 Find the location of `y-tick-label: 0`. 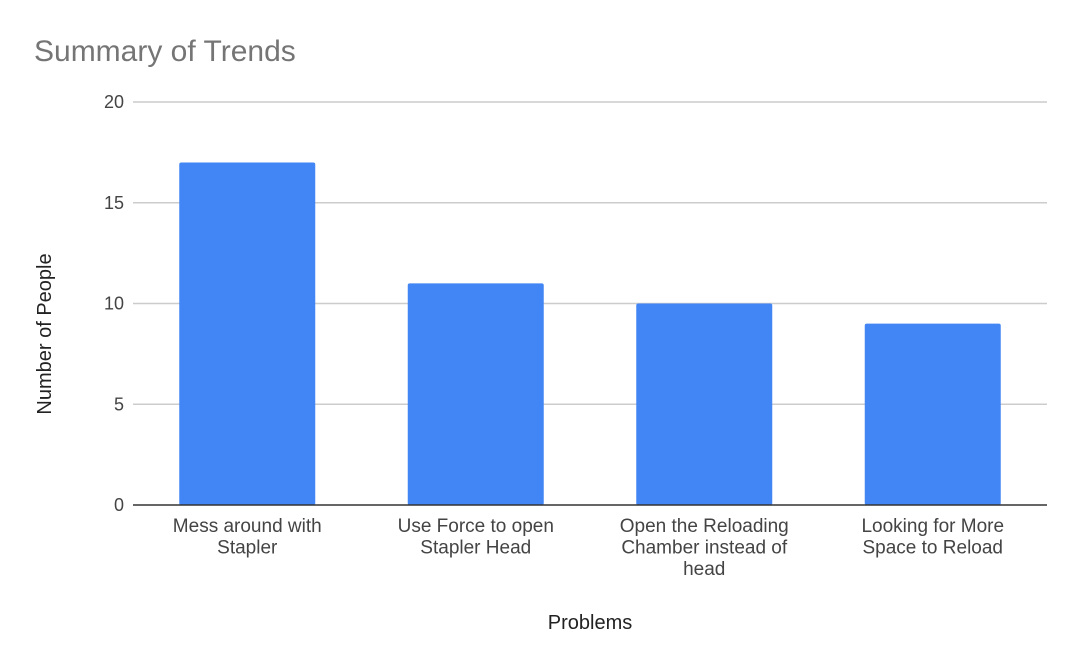

y-tick-label: 0 is located at coordinates (119, 505).